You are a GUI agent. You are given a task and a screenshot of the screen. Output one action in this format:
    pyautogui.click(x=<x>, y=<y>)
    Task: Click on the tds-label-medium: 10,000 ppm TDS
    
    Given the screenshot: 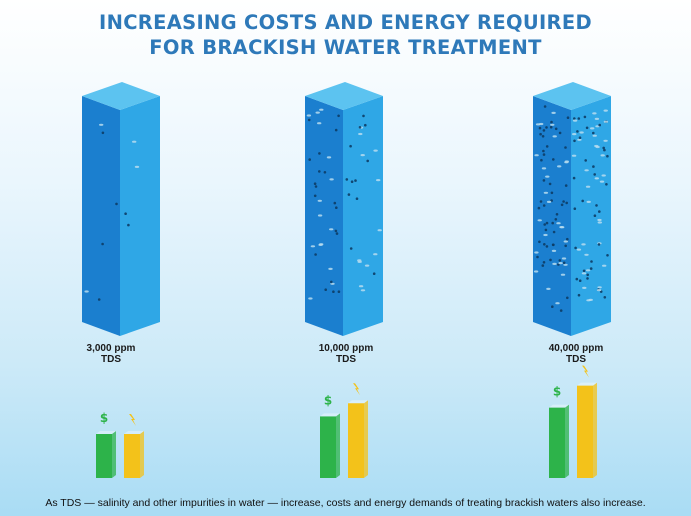 What is the action you would take?
    pyautogui.click(x=346, y=354)
    